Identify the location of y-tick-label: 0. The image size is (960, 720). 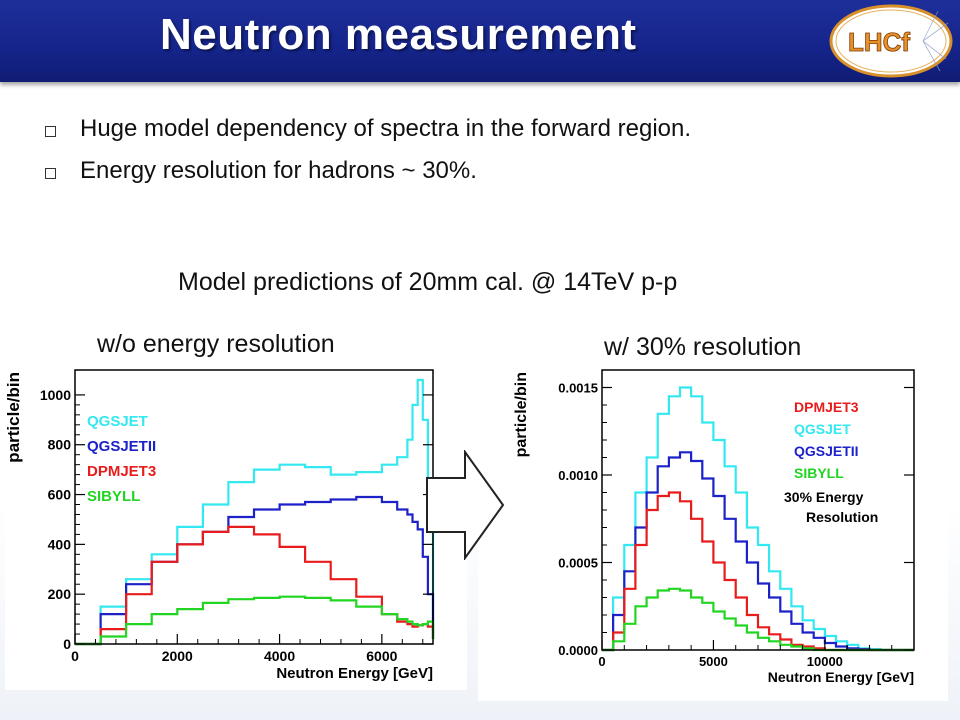
(67, 644).